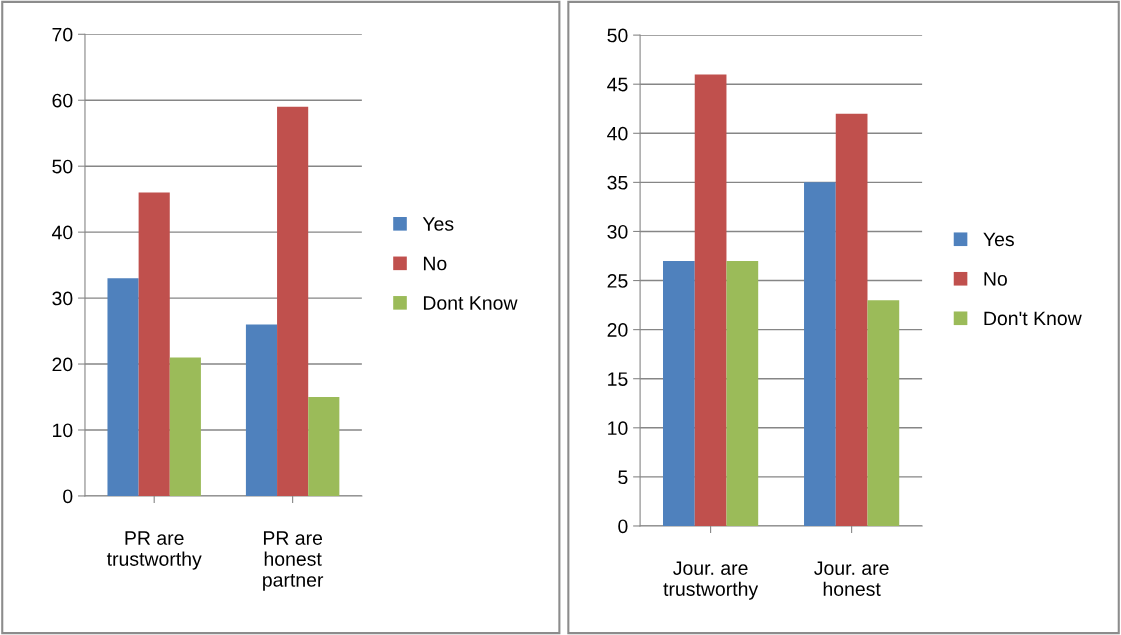 This screenshot has height=635, width=1121. What do you see at coordinates (62, 100) in the screenshot?
I see `y-tick-label: 60` at bounding box center [62, 100].